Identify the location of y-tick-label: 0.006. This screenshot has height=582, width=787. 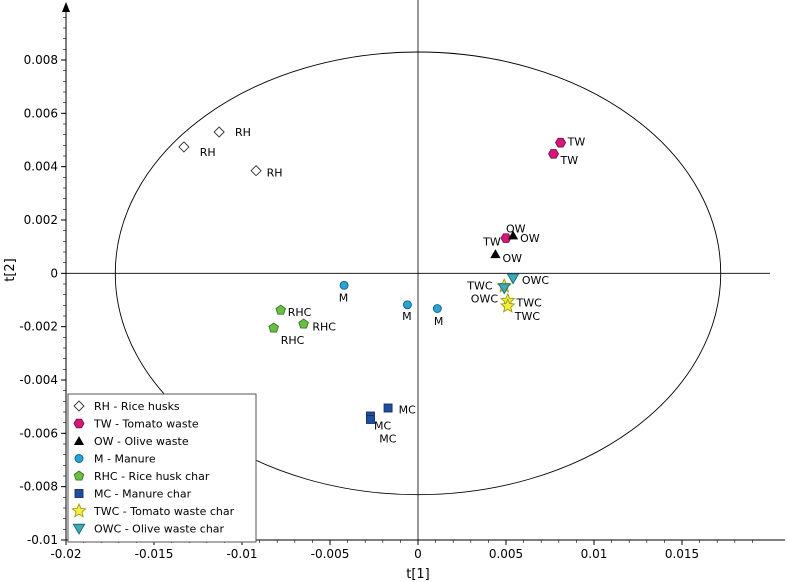
(41, 113).